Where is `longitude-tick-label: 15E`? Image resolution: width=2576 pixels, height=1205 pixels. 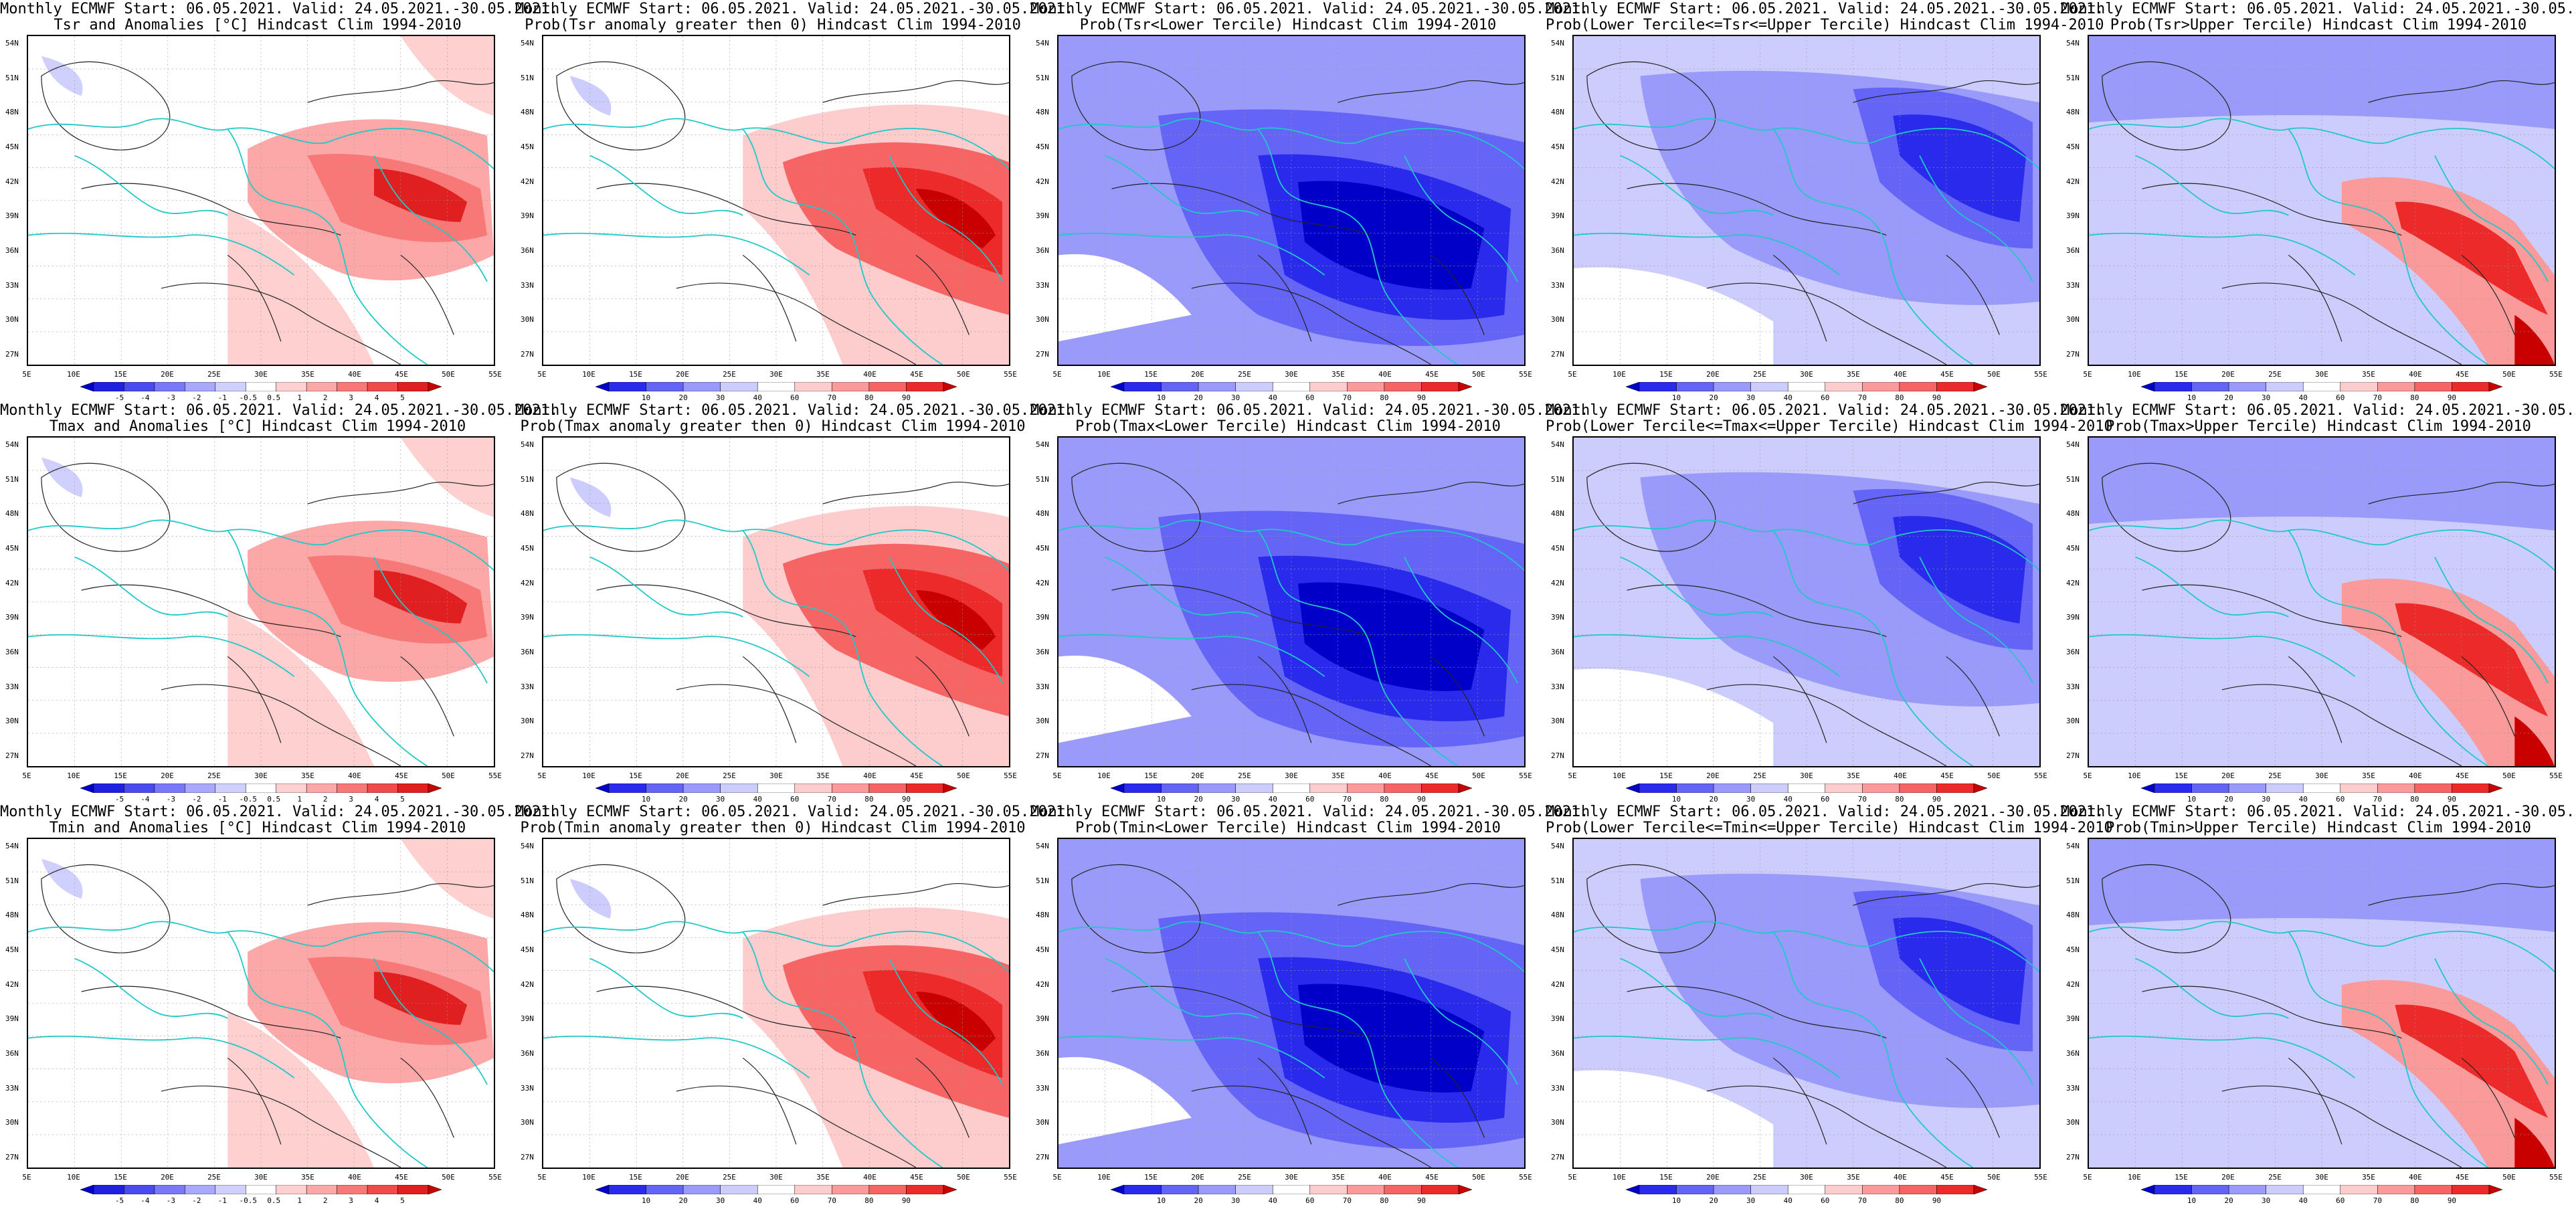 longitude-tick-label: 15E is located at coordinates (635, 374).